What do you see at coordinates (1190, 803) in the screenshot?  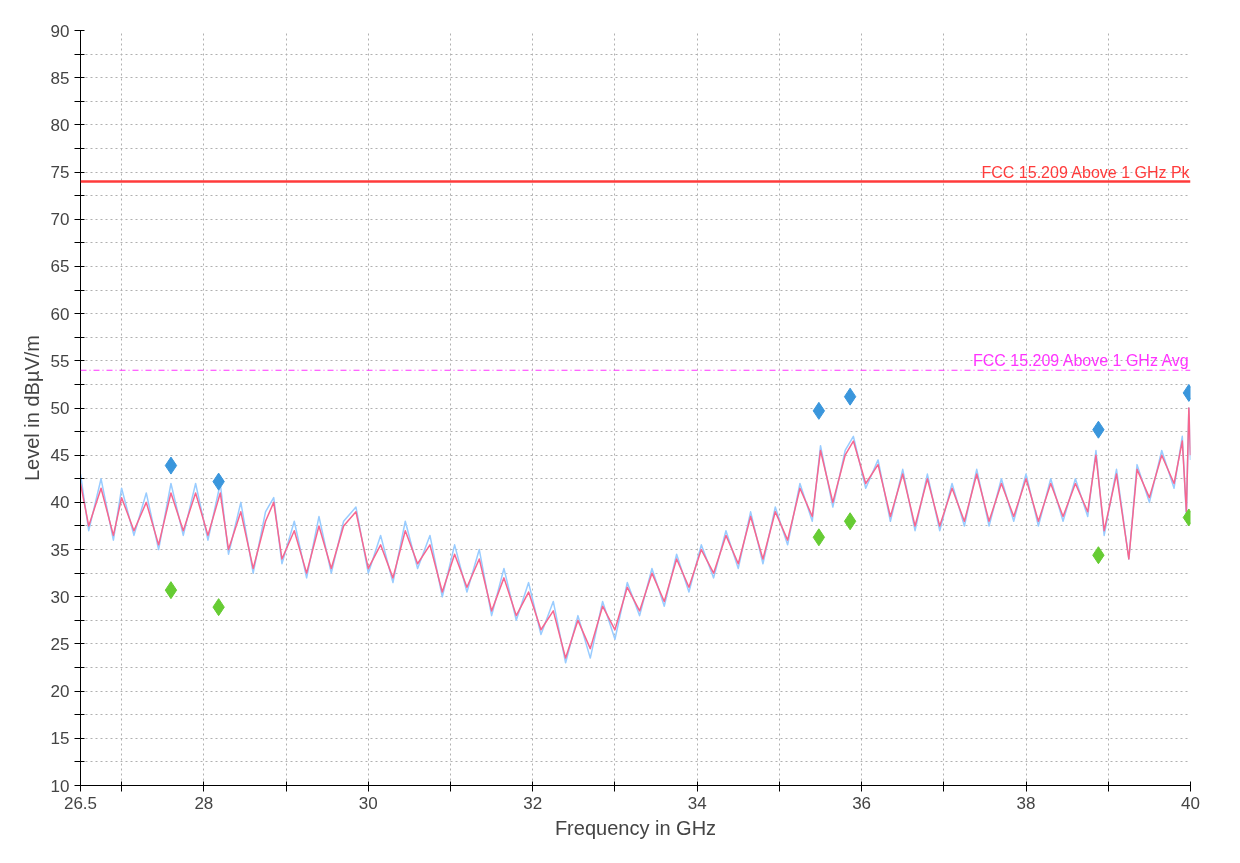 I see `x-tick-label: 40` at bounding box center [1190, 803].